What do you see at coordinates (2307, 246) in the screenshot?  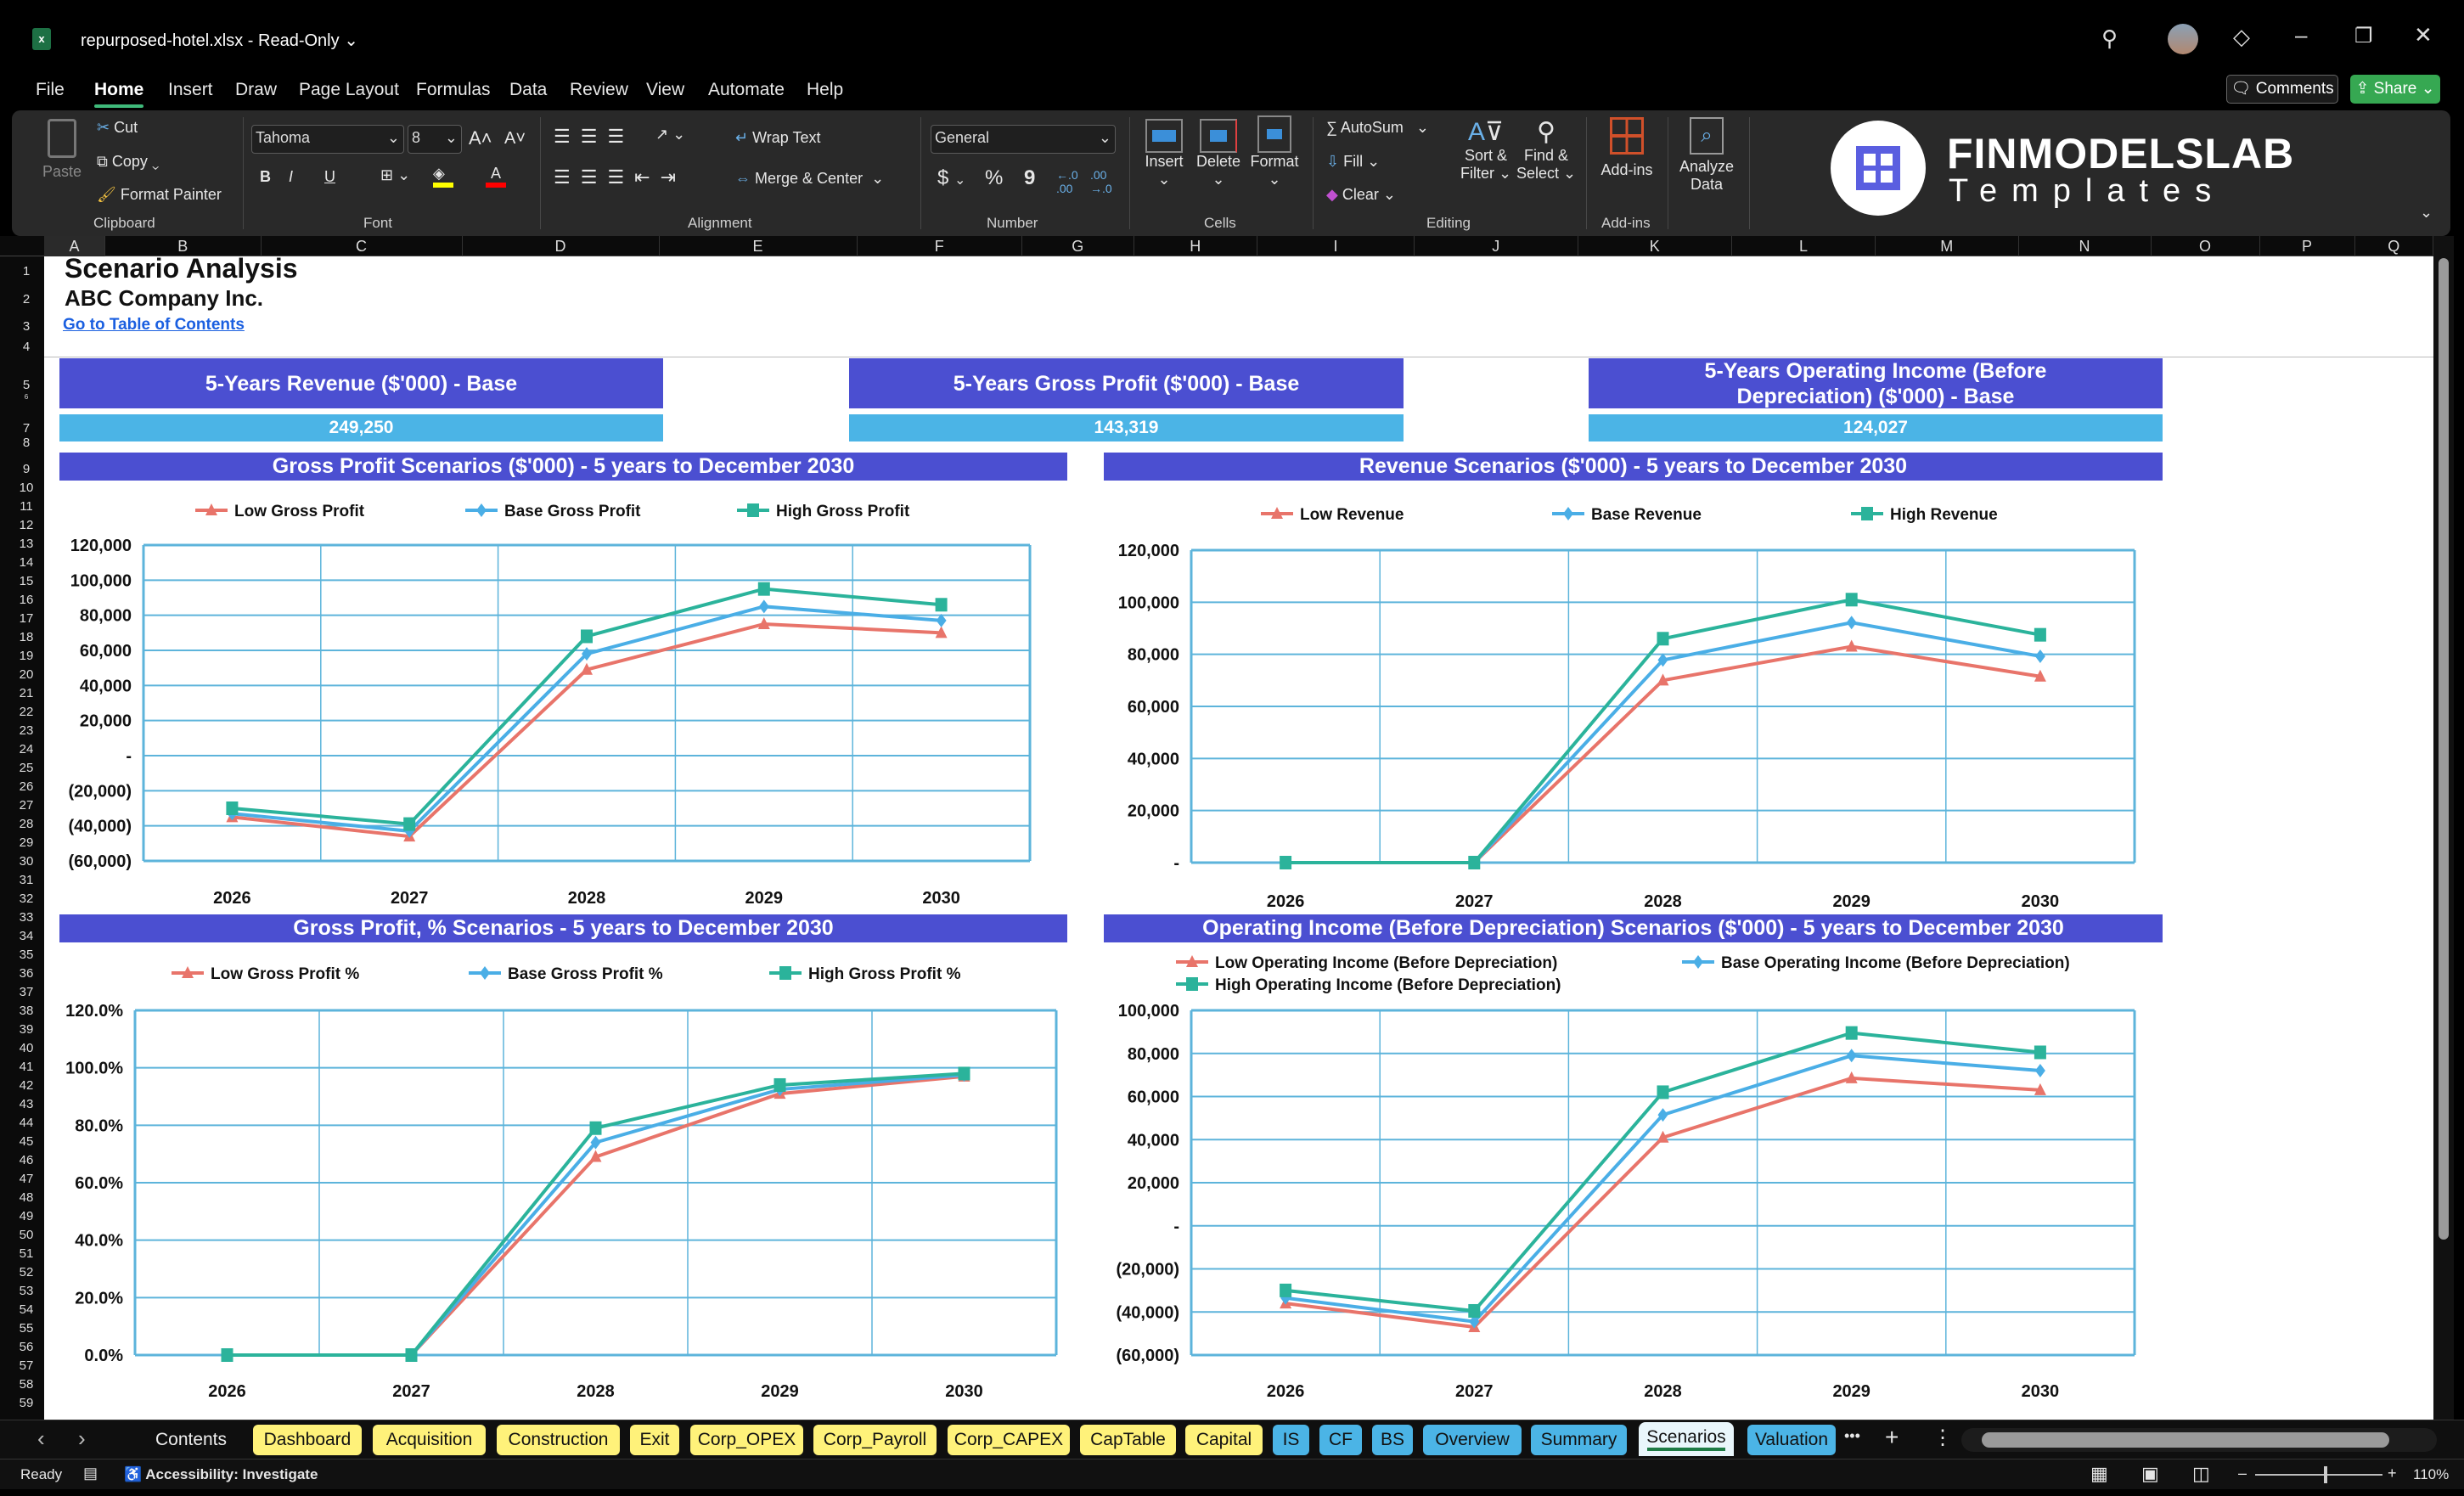 I see `column-header-P: P` at bounding box center [2307, 246].